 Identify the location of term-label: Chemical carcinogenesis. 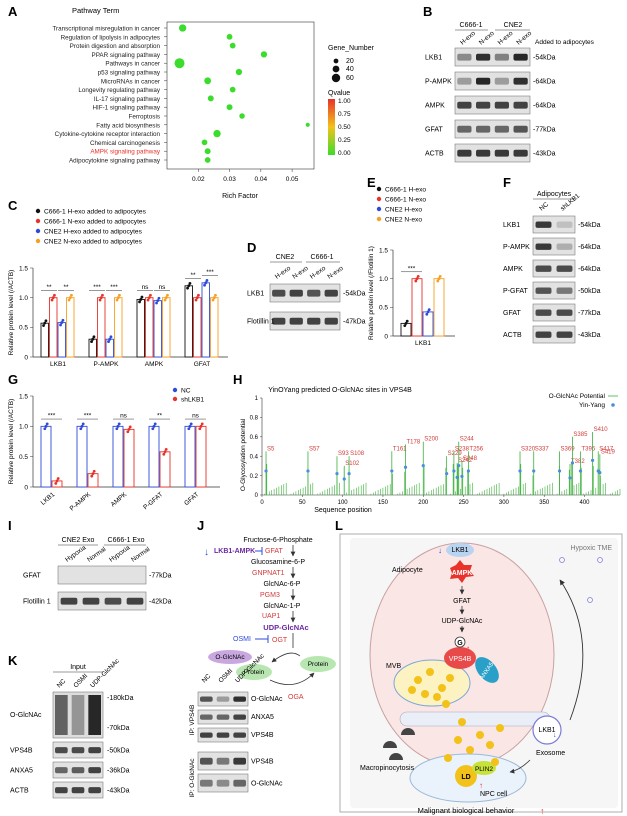
(125, 143).